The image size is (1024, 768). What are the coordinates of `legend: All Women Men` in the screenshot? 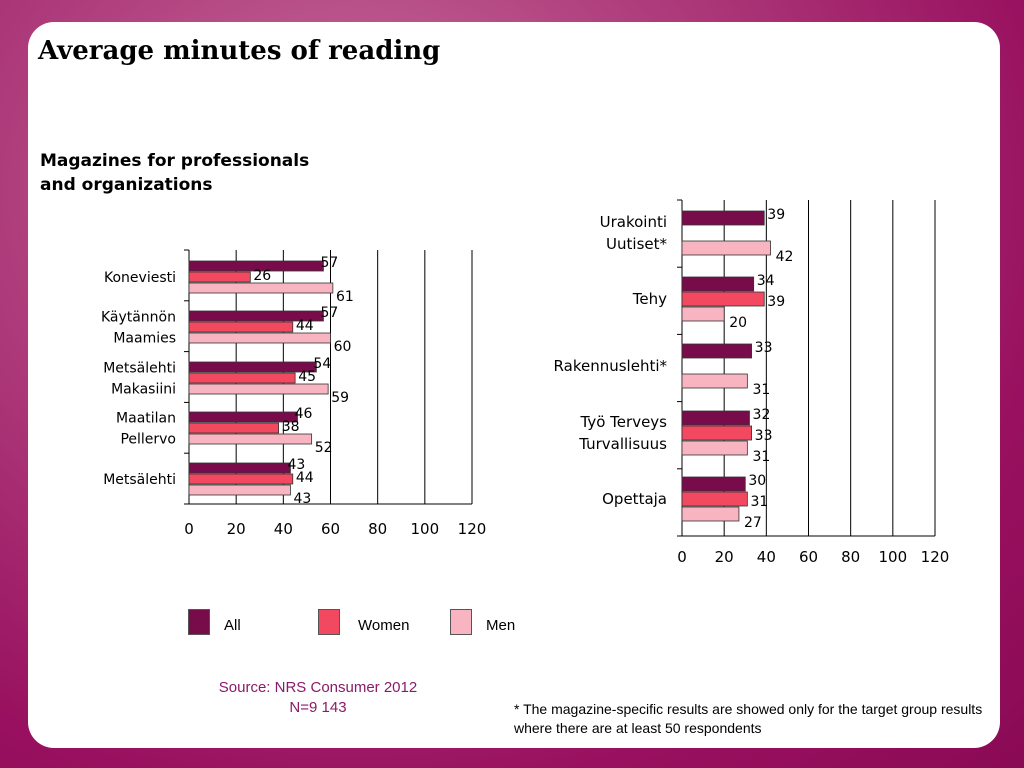 It's located at (378, 624).